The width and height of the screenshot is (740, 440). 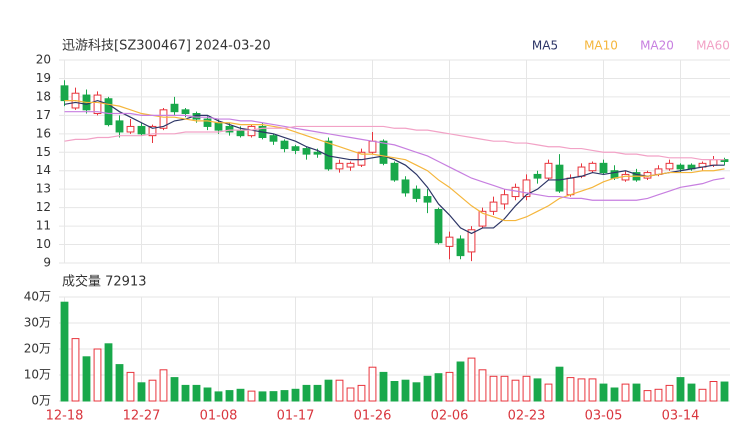 I want to click on y-tick-label: 14, so click(x=43, y=170).